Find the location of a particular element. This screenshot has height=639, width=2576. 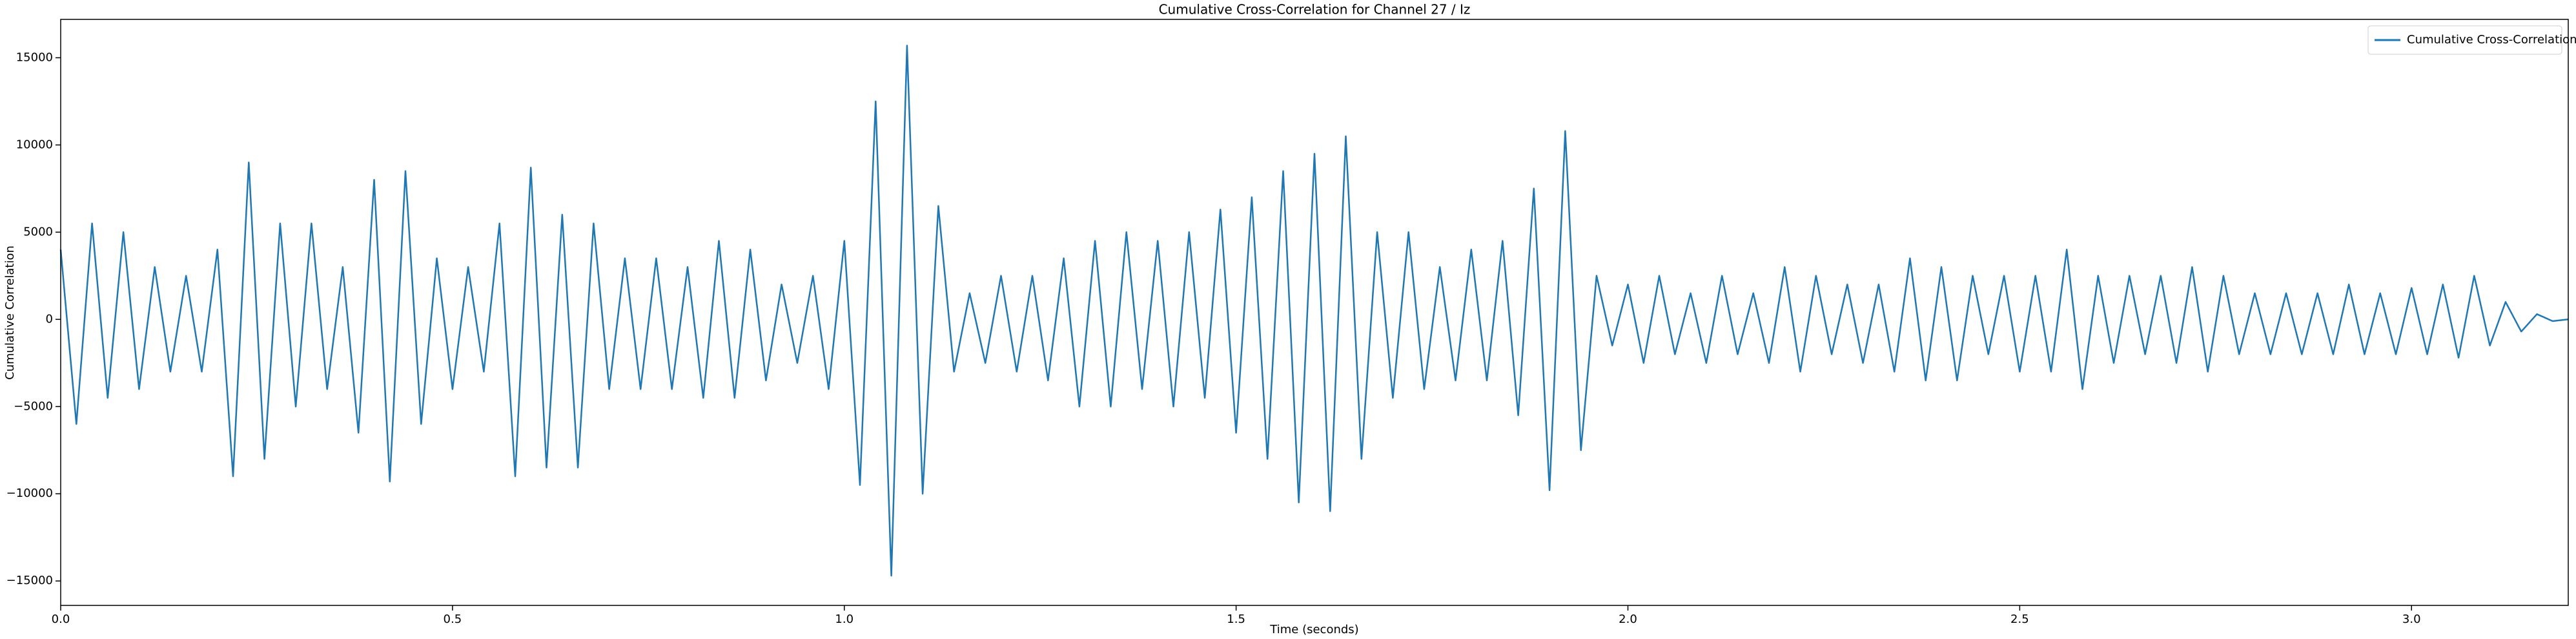

x-axis-label: Time (seconds) is located at coordinates (1313, 629).